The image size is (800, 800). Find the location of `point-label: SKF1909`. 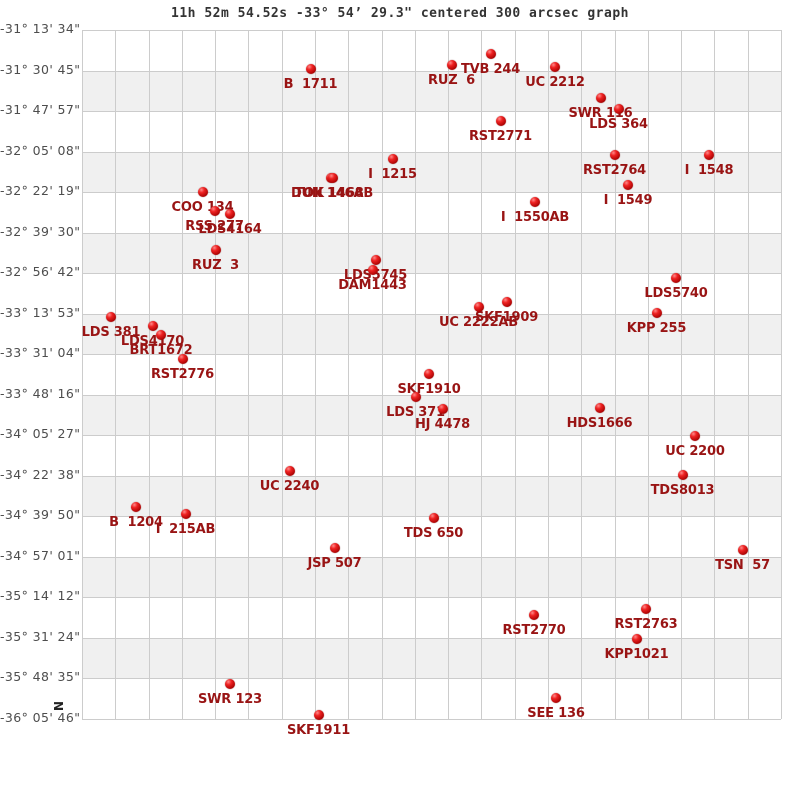

point-label: SKF1909 is located at coordinates (506, 317).